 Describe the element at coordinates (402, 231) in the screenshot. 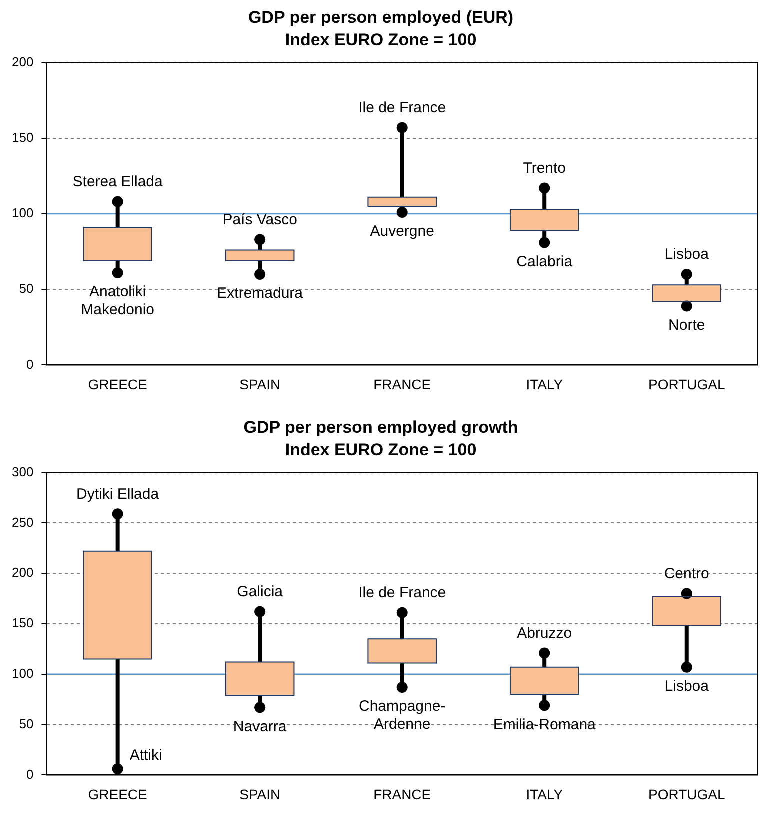

I see `annotation: Auvergne` at that location.